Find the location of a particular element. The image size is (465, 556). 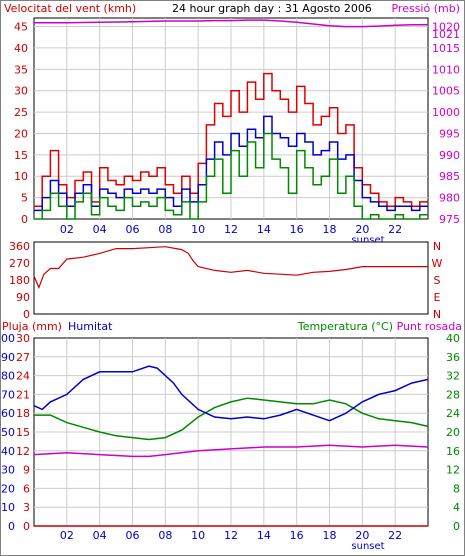

humidity-x-ticks: 02 04 06 08 10 12 14 16 18 20 22 is located at coordinates (231, 535).